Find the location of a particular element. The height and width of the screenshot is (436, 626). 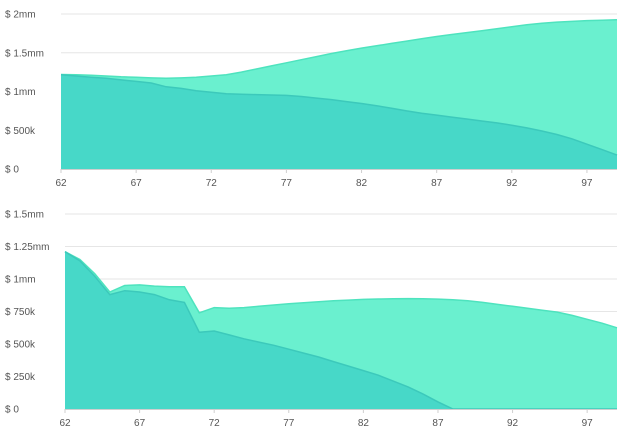

y-tick-label: $ 2mm is located at coordinates (20, 15).